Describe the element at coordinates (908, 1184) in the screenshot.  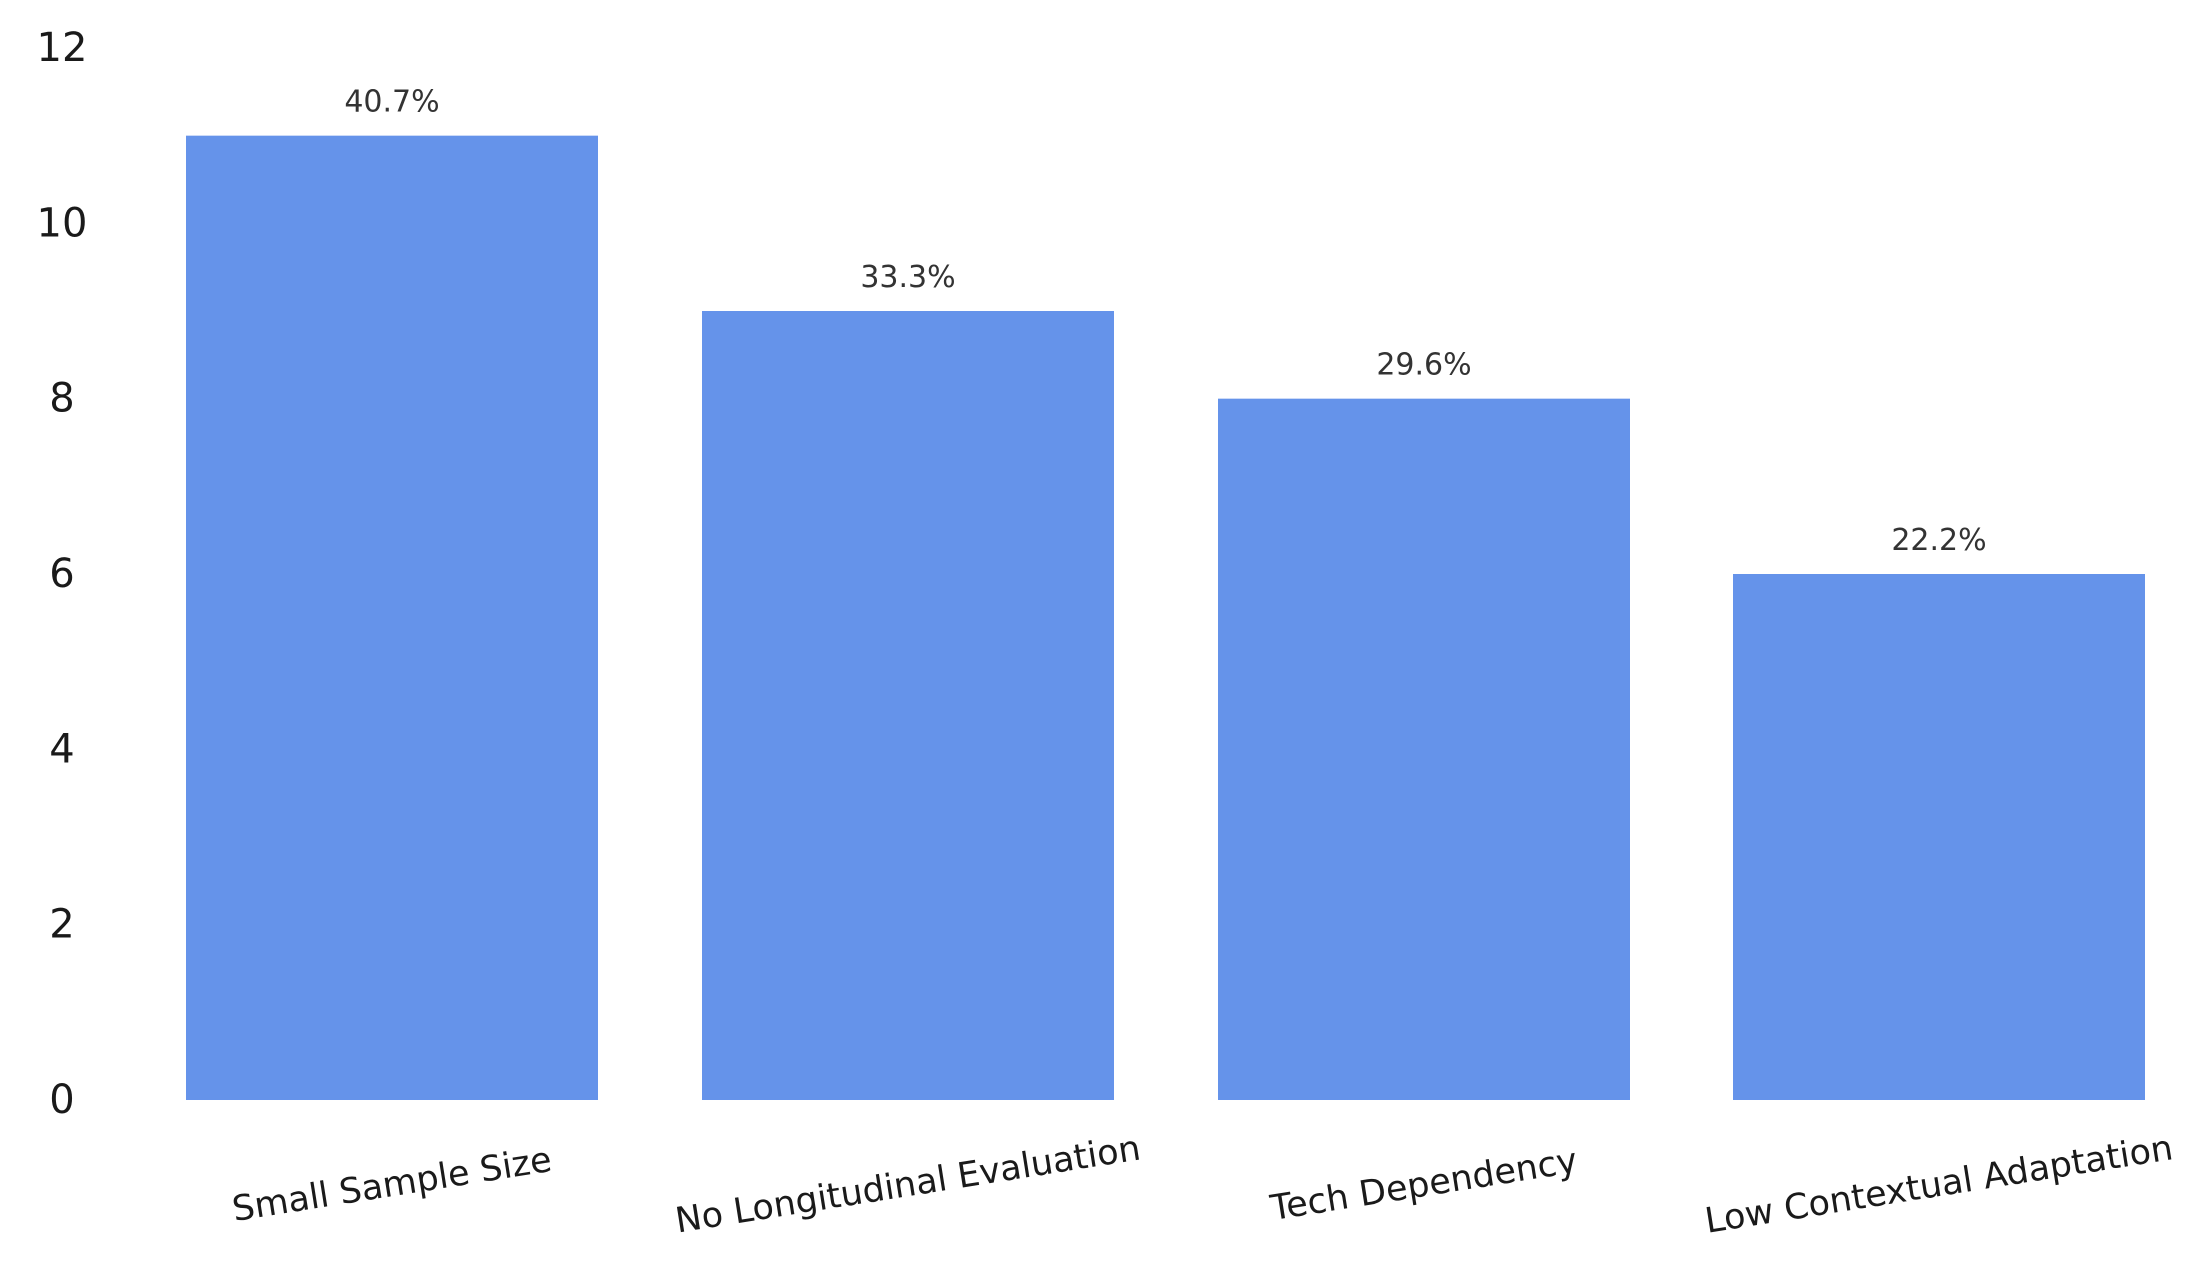
I see `x-tick-label: No Longitudinal Evaluation` at that location.